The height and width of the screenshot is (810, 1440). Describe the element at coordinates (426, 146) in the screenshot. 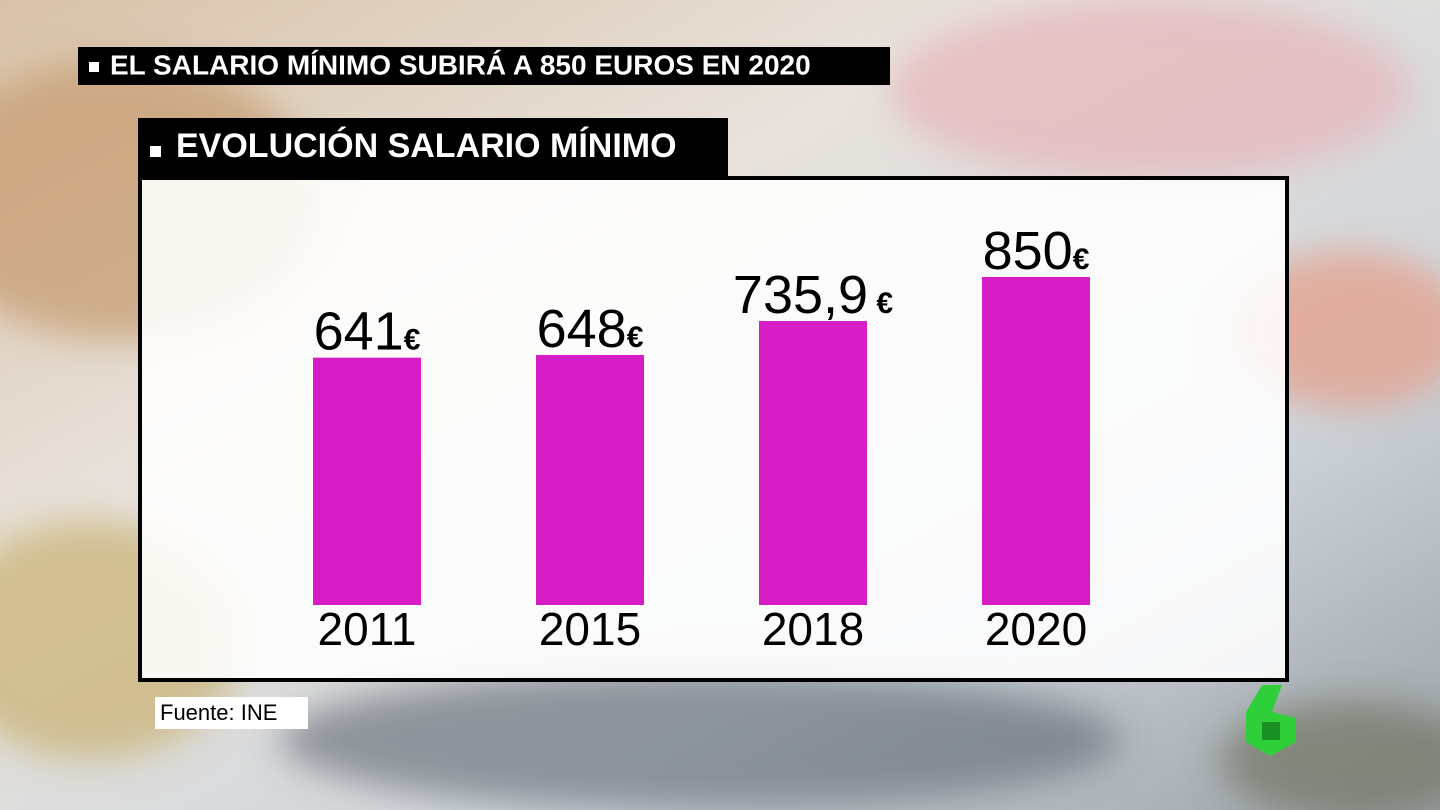

I see `chart-title: EVOLUCIÓN SALARIO MÍNIMO` at that location.